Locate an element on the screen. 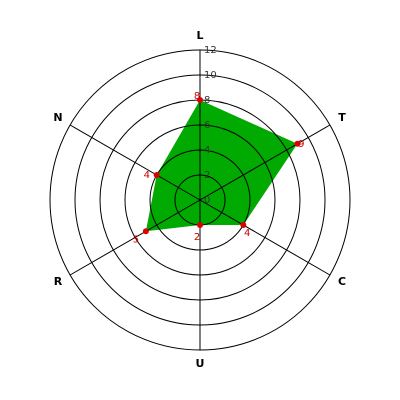  r-tick-label: 12 is located at coordinates (210, 50).